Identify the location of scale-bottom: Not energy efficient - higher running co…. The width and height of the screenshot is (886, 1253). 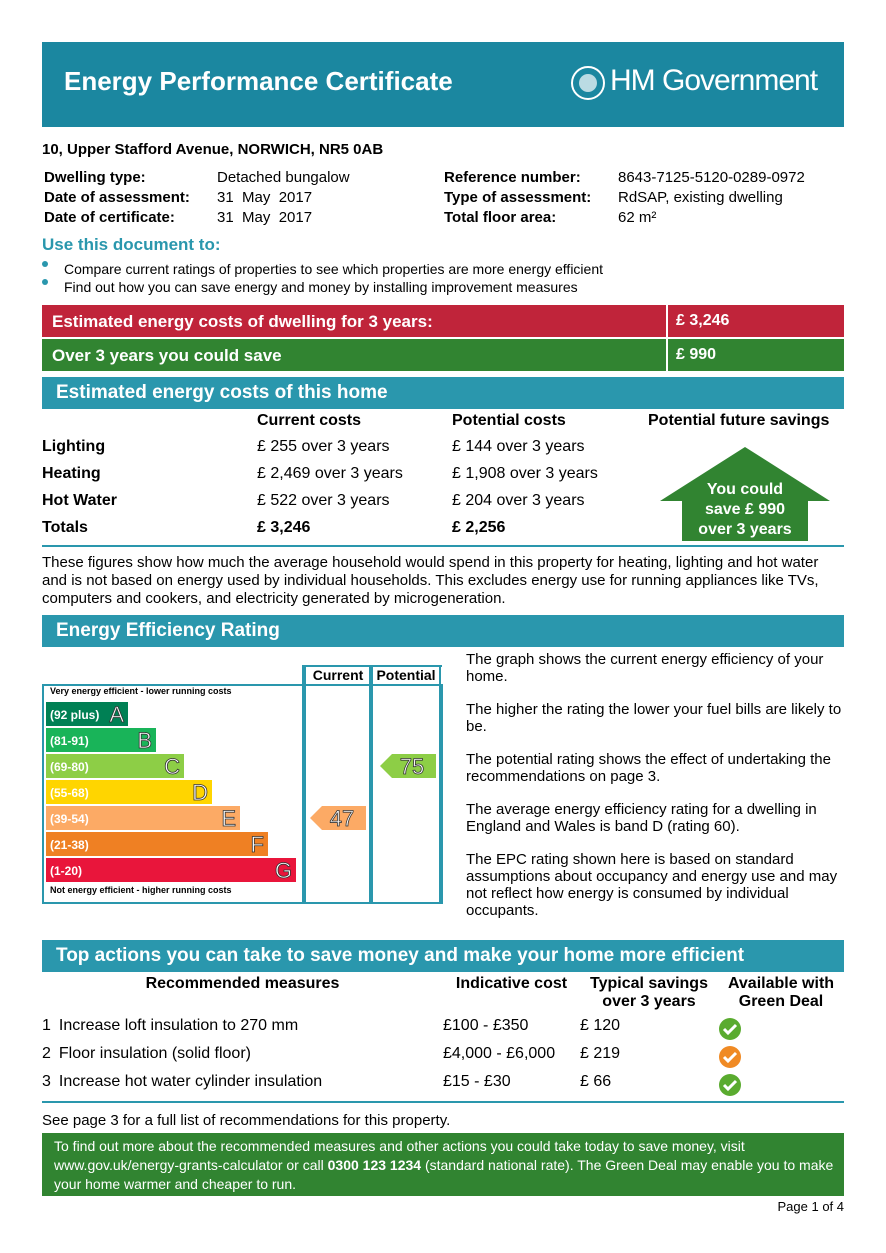
(141, 890).